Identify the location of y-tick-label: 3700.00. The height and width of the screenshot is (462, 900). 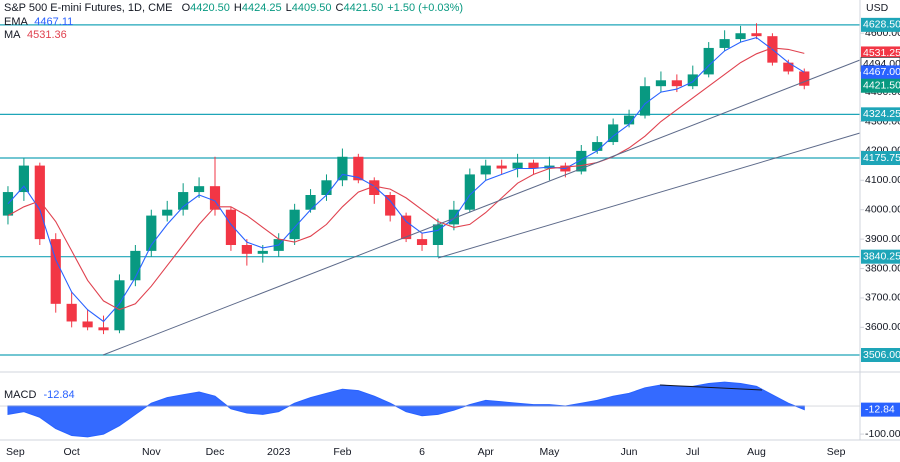
(882, 298).